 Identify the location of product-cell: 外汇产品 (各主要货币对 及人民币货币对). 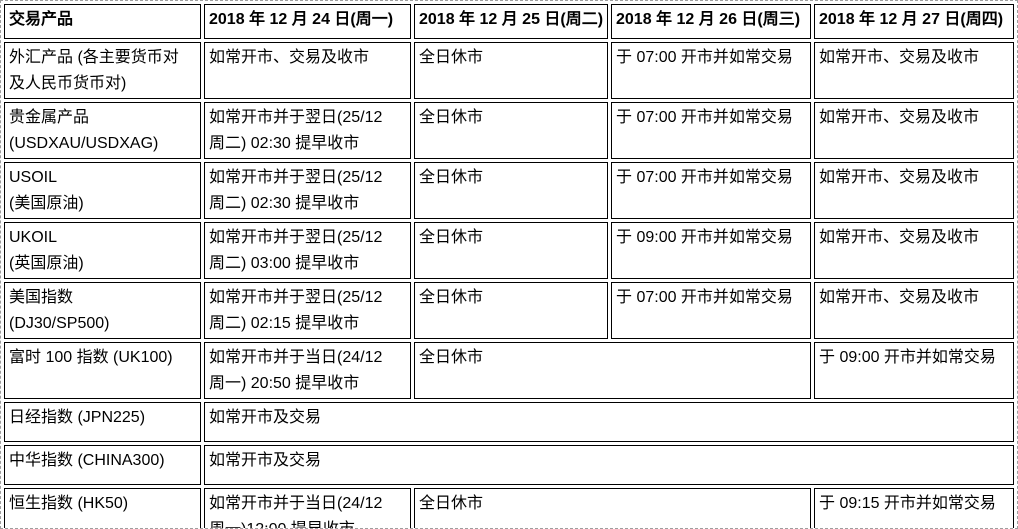
(102, 70).